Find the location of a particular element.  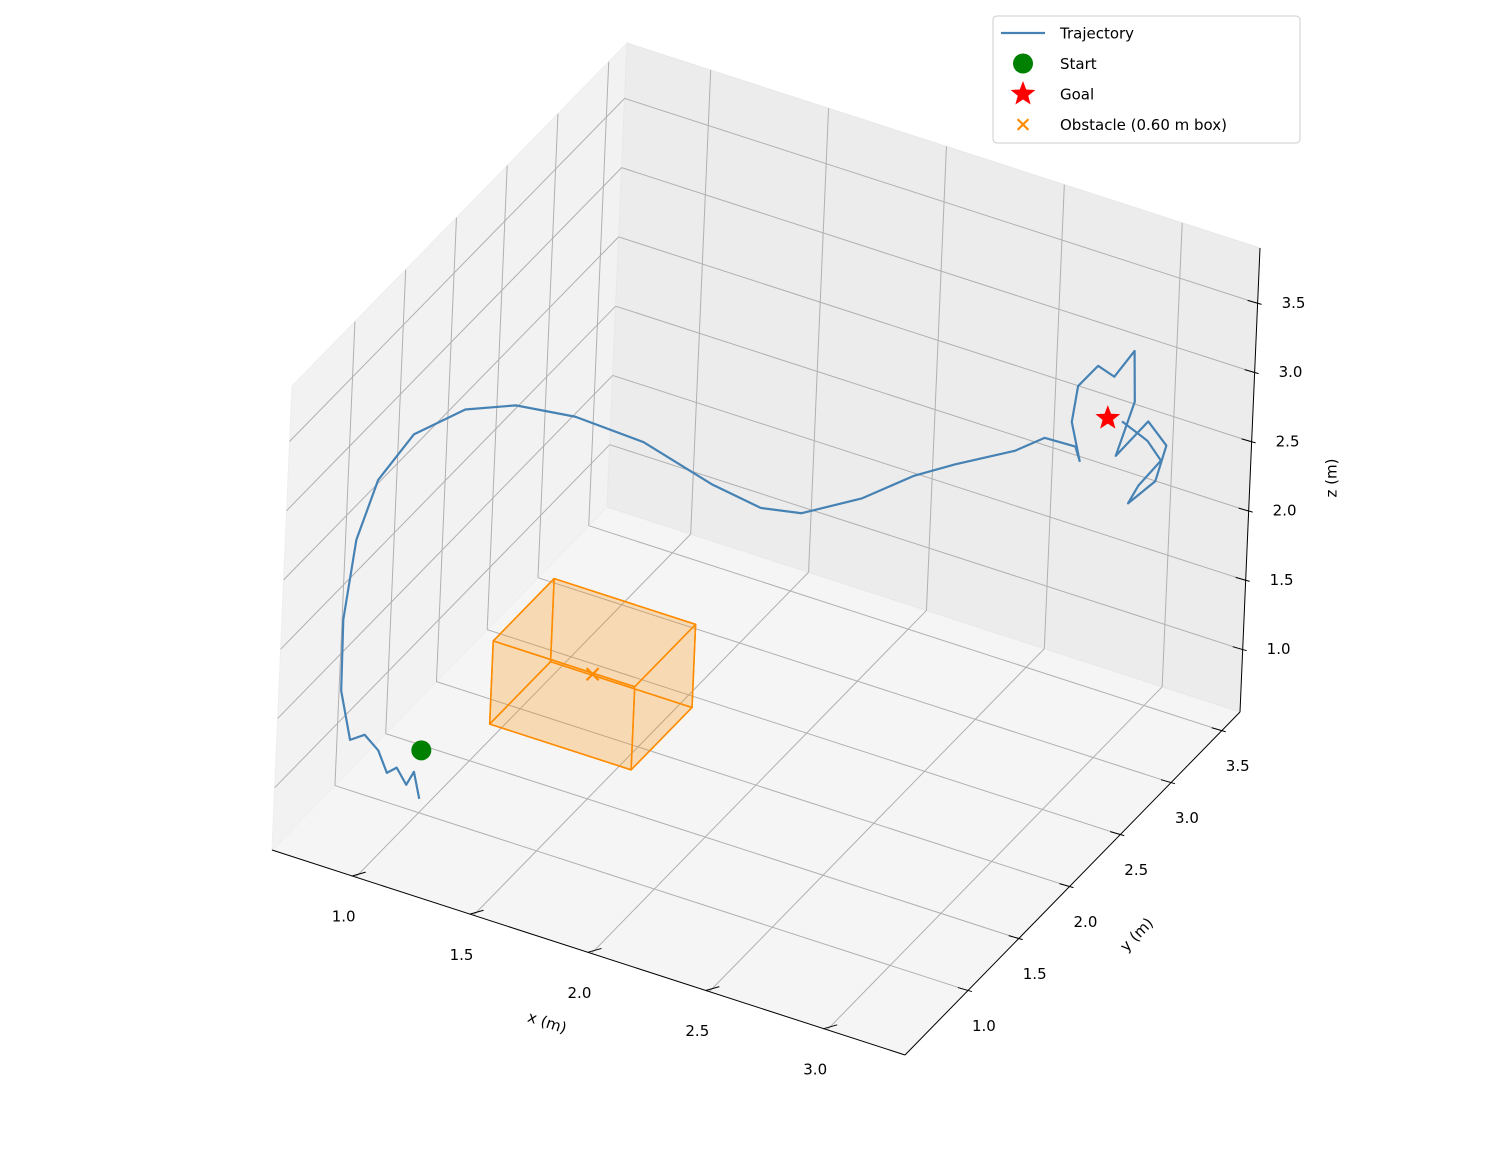

legend-box is located at coordinates (1146, 79).